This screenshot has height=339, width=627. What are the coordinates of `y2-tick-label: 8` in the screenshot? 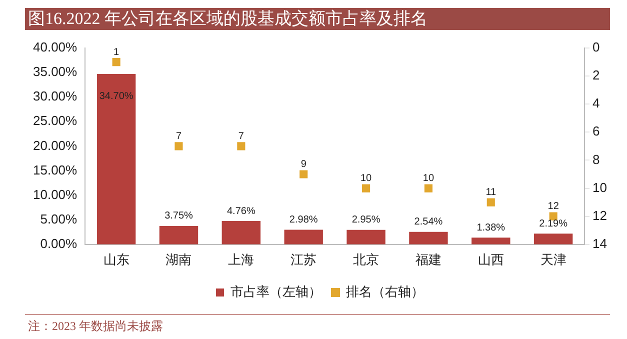 It's located at (596, 159).